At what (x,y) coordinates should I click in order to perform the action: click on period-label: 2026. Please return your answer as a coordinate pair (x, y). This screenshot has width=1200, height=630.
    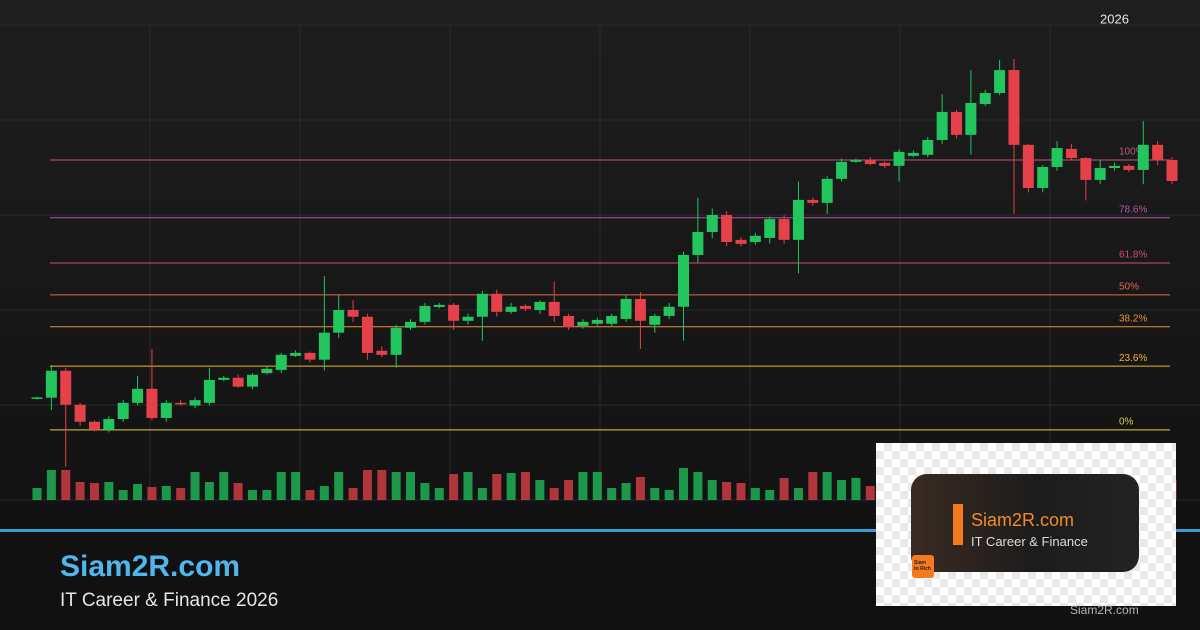
    Looking at the image, I should click on (1114, 18).